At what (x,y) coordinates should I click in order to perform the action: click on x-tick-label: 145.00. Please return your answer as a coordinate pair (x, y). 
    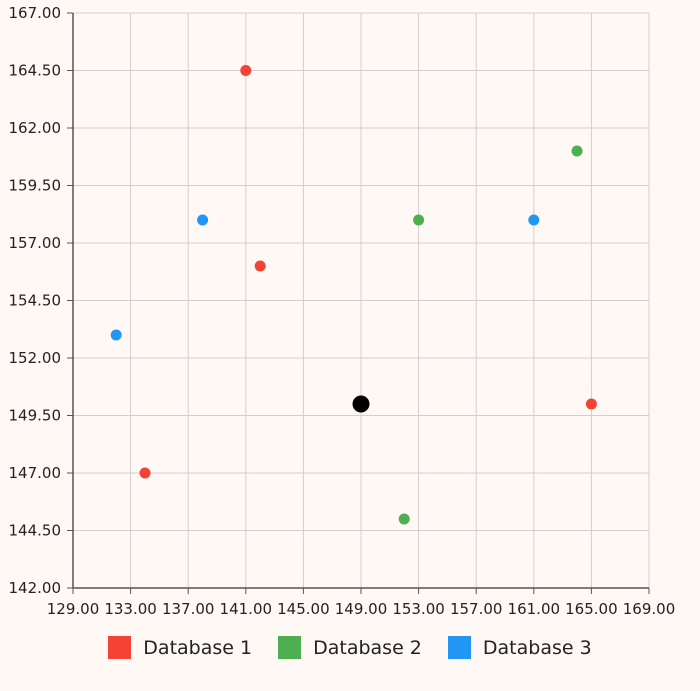
    Looking at the image, I should click on (303, 609).